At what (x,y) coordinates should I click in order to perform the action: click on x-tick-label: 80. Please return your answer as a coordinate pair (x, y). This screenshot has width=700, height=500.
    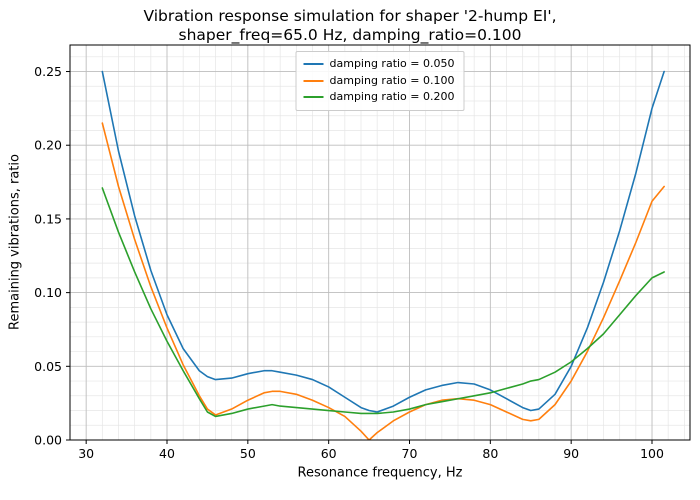
    Looking at the image, I should click on (490, 453).